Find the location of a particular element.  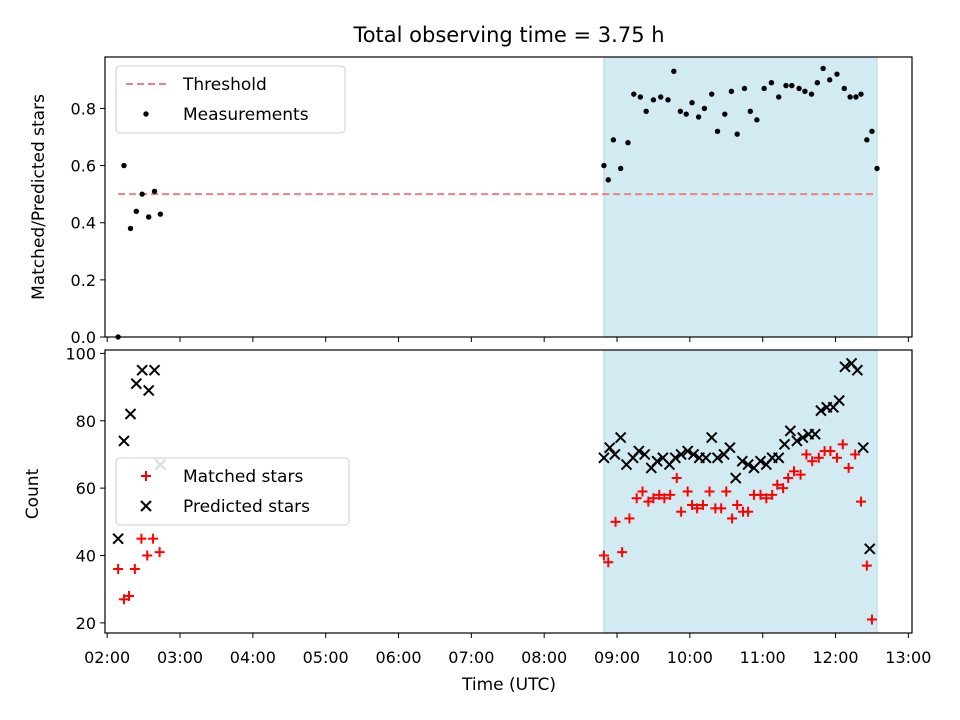

x-tick-label: 07:00 is located at coordinates (471, 657).